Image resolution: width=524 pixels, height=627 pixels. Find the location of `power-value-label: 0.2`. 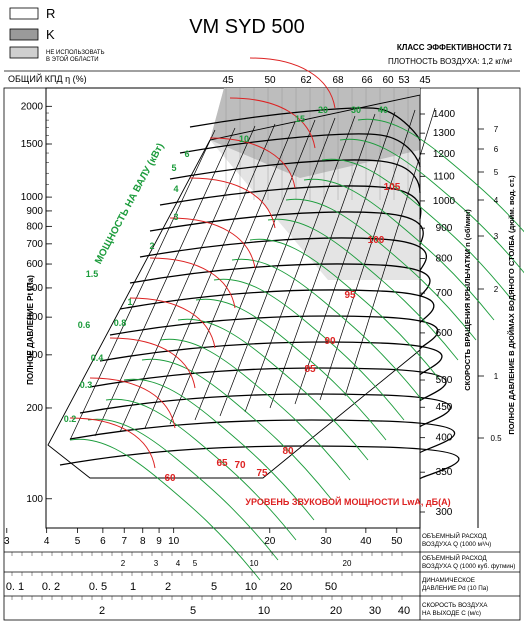

power-value-label: 0.2 is located at coordinates (70, 419).